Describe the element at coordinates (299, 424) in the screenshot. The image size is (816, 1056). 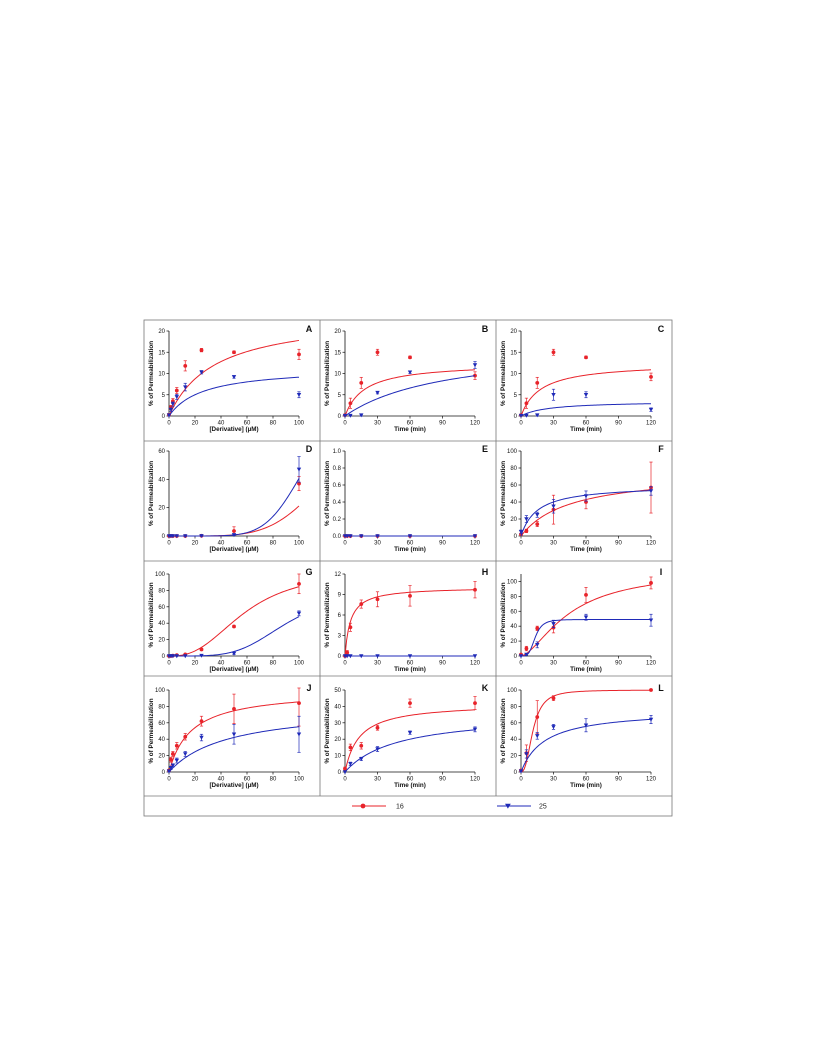
I see `x-tick-label: 100` at that location.